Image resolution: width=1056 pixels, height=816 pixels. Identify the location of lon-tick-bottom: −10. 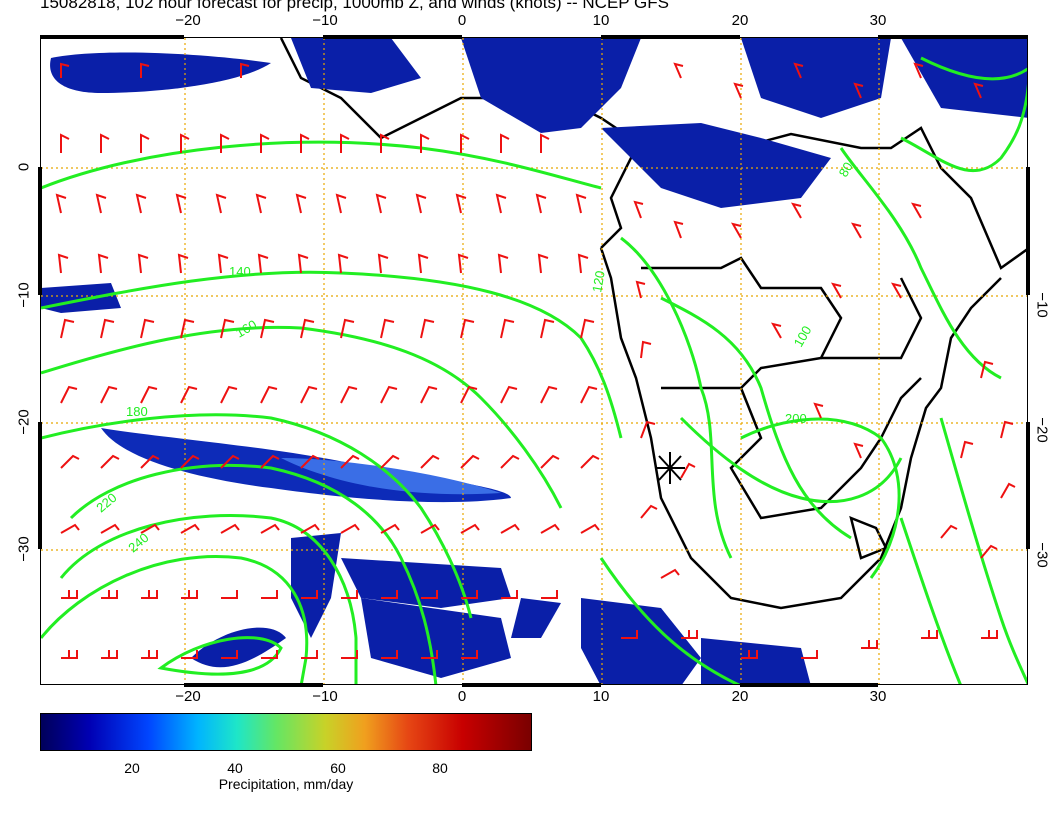
(325, 696).